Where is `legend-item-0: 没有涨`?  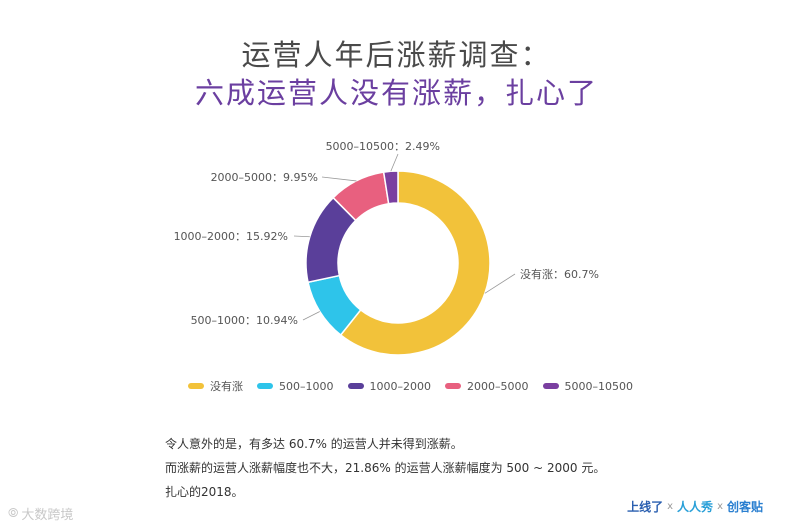
legend-item-0: 没有涨 is located at coordinates (215, 386).